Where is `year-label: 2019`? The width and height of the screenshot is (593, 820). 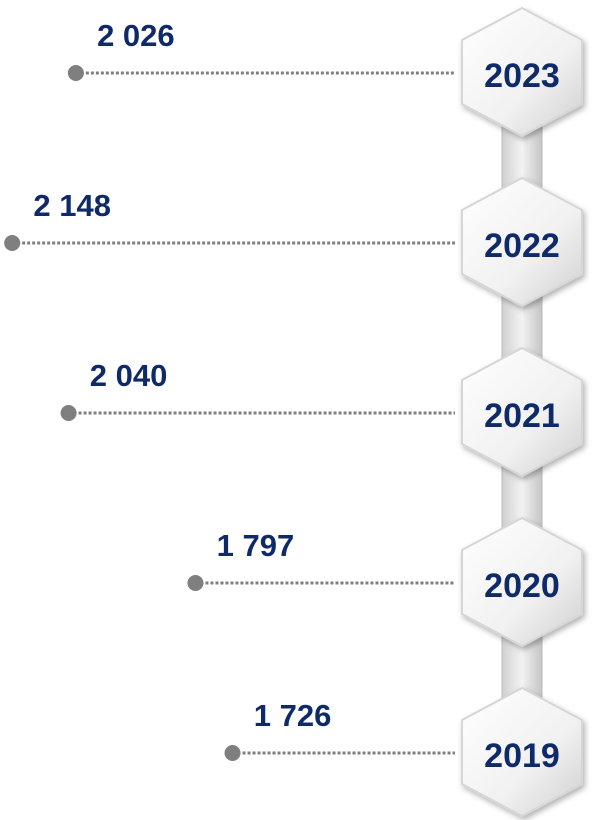
year-label: 2019 is located at coordinates (522, 756).